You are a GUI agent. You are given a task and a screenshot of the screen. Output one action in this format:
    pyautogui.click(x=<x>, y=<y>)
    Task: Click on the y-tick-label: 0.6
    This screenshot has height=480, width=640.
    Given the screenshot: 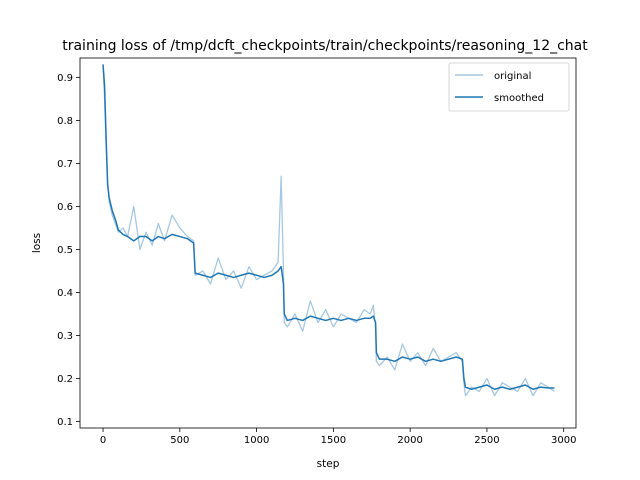 What is the action you would take?
    pyautogui.click(x=65, y=207)
    